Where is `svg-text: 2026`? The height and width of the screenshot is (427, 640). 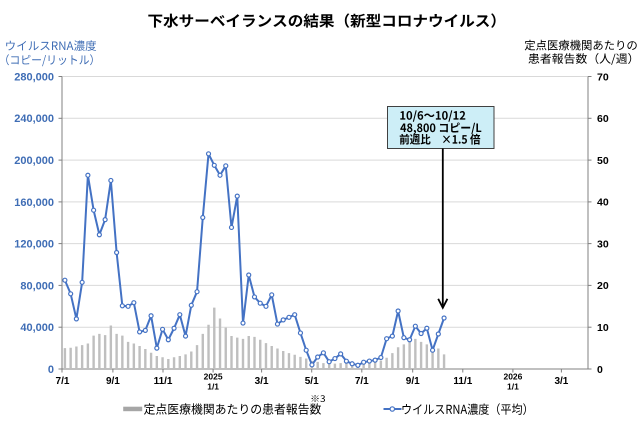
svg-text: 2026 is located at coordinates (512, 377).